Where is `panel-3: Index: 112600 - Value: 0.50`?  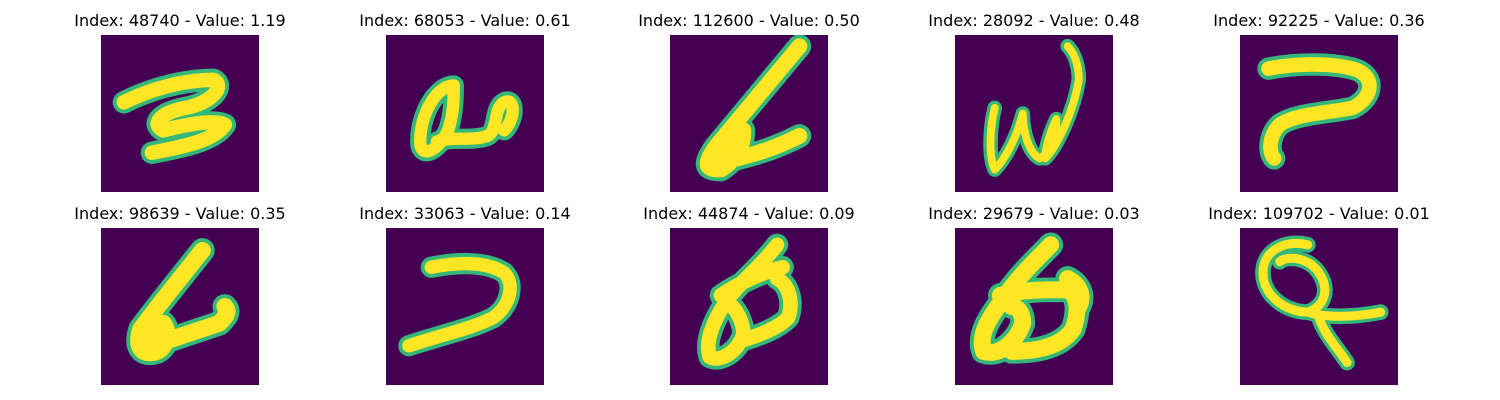
panel-3: Index: 112600 - Value: 0.50 is located at coordinates (749, 96).